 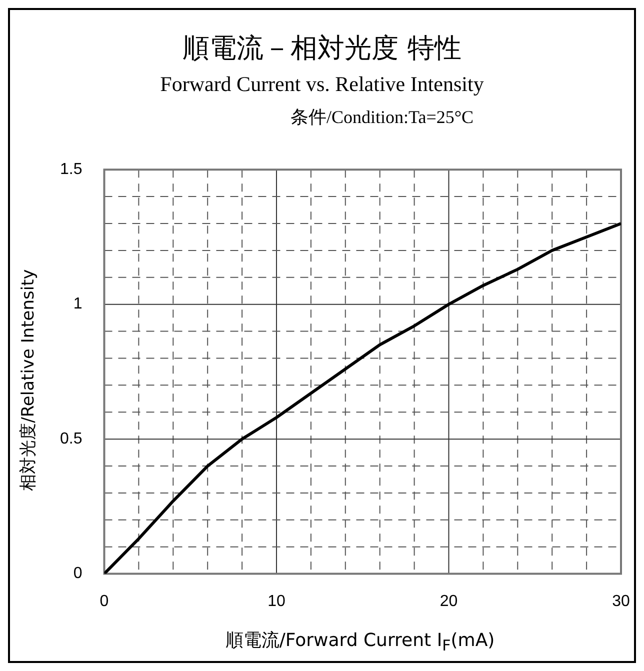 I want to click on chart-title: 順電流－相対光度 特性, so click(x=322, y=49).